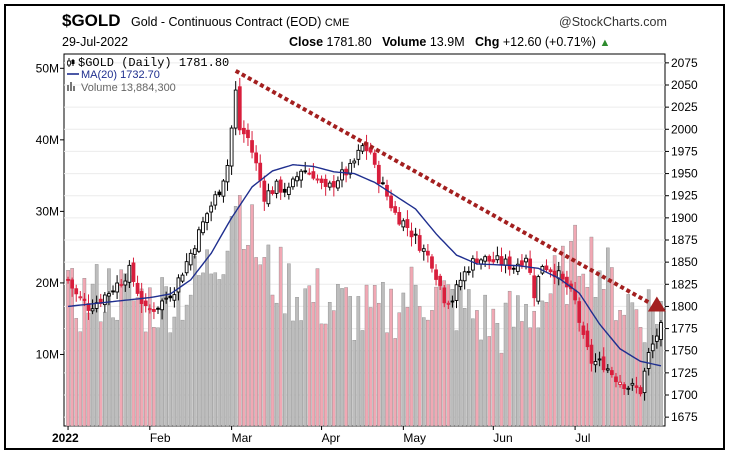 This screenshot has width=733, height=458. I want to click on up-arrow-icon: ▲, so click(605, 43).